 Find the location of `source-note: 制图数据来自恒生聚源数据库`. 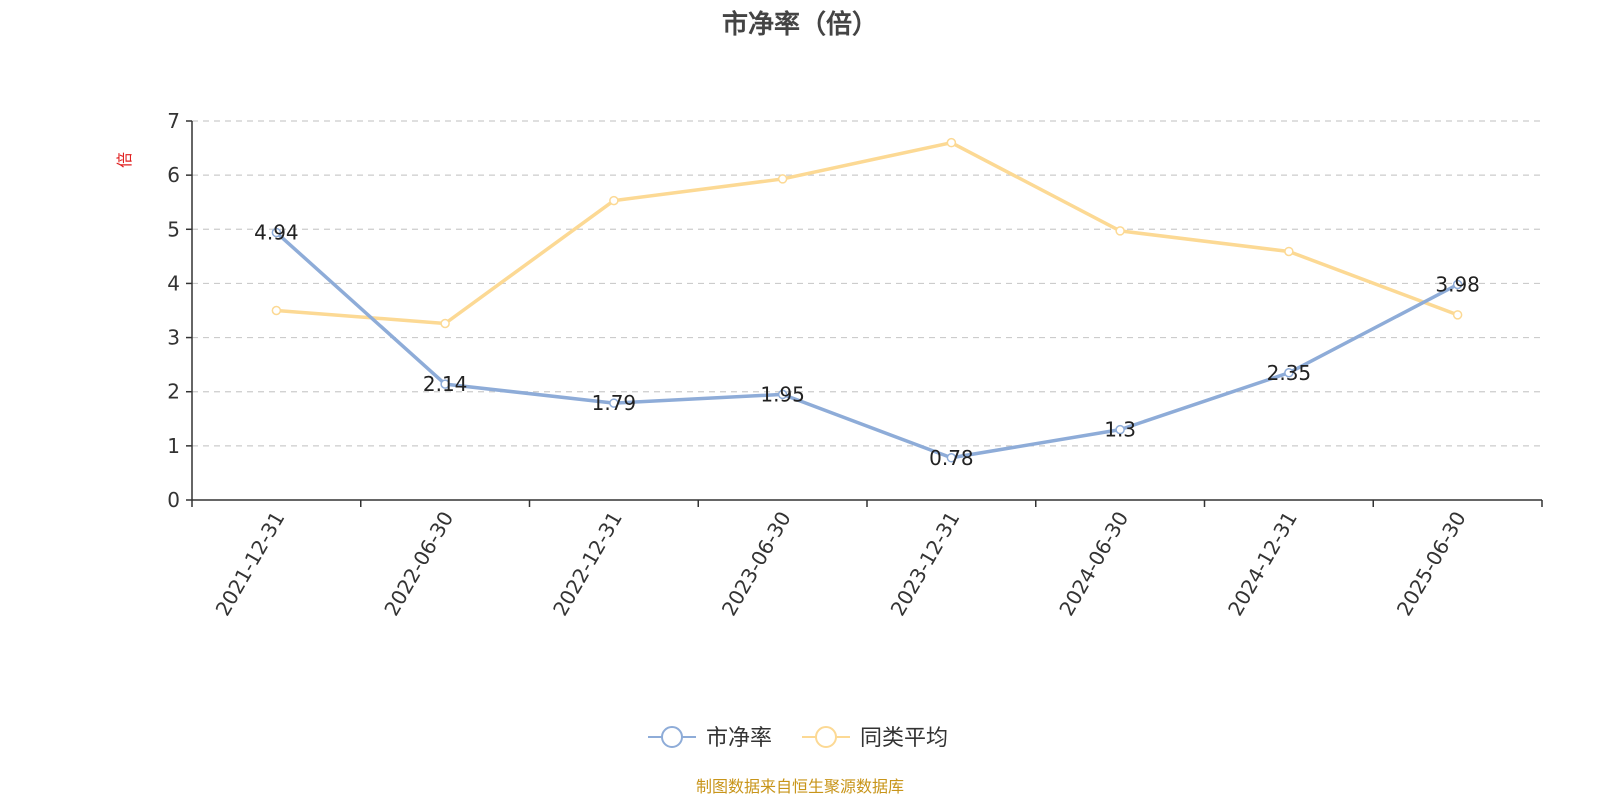

source-note: 制图数据来自恒生聚源数据库 is located at coordinates (800, 786).